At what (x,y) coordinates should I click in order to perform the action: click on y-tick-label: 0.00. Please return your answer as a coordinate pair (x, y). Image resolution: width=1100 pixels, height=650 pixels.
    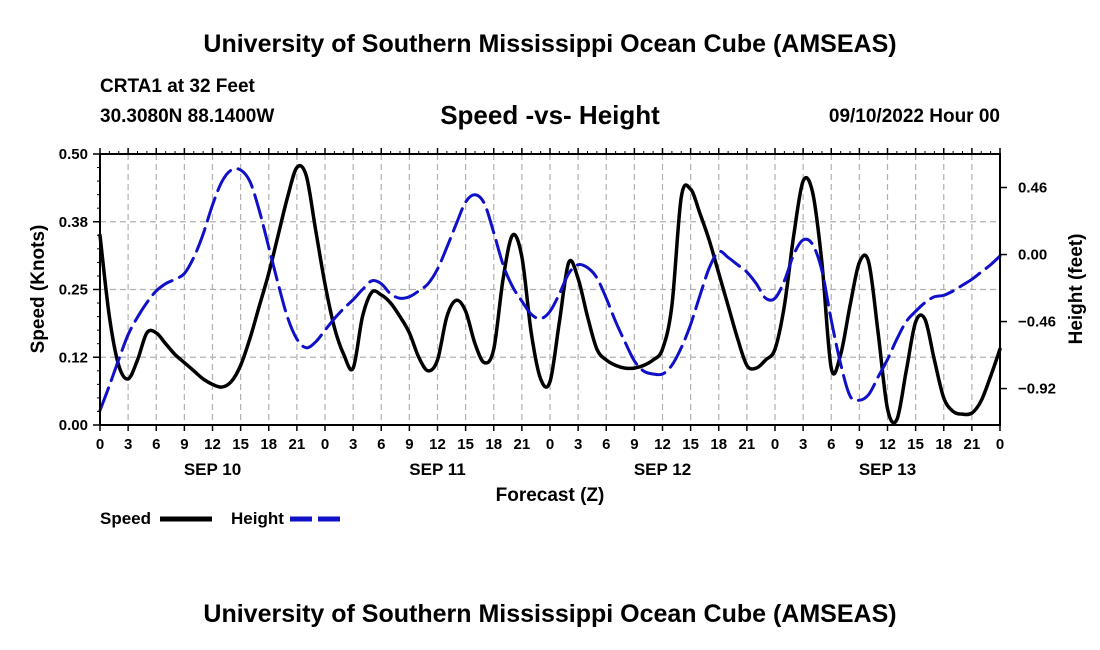
    Looking at the image, I should click on (73, 425).